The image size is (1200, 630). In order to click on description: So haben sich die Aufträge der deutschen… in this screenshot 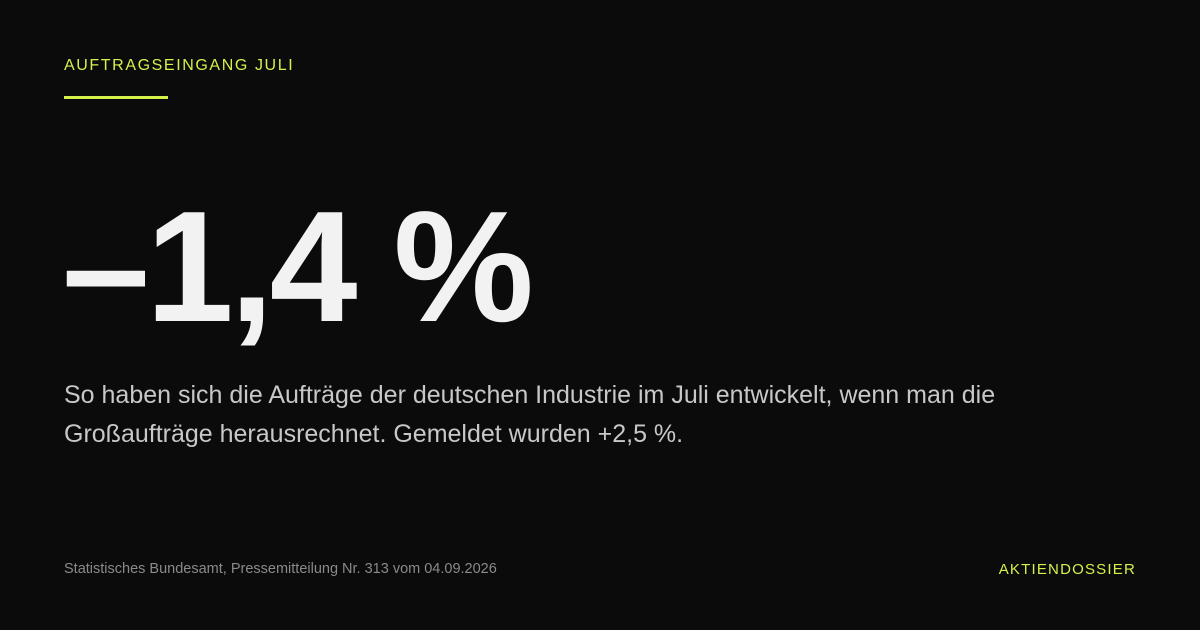, I will do `click(530, 414)`.